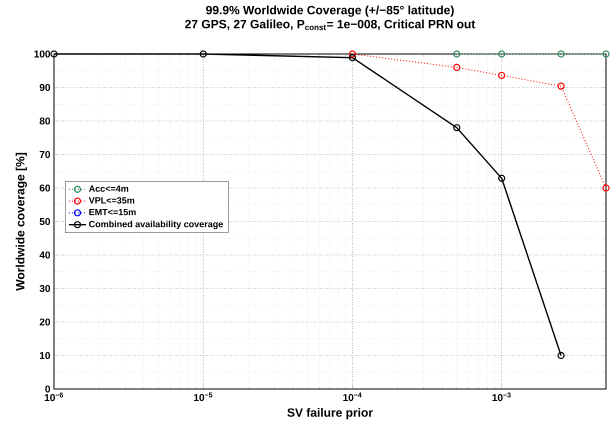 This screenshot has height=430, width=612. Describe the element at coordinates (112, 212) in the screenshot. I see `legend-label: EMT<=15m` at that location.